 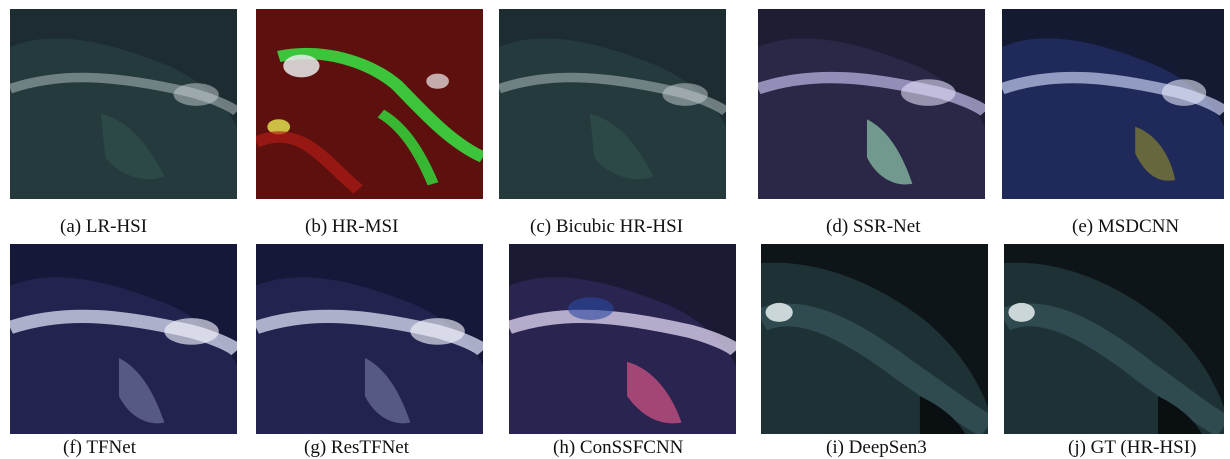 I want to click on panel-image-f, so click(x=123, y=339).